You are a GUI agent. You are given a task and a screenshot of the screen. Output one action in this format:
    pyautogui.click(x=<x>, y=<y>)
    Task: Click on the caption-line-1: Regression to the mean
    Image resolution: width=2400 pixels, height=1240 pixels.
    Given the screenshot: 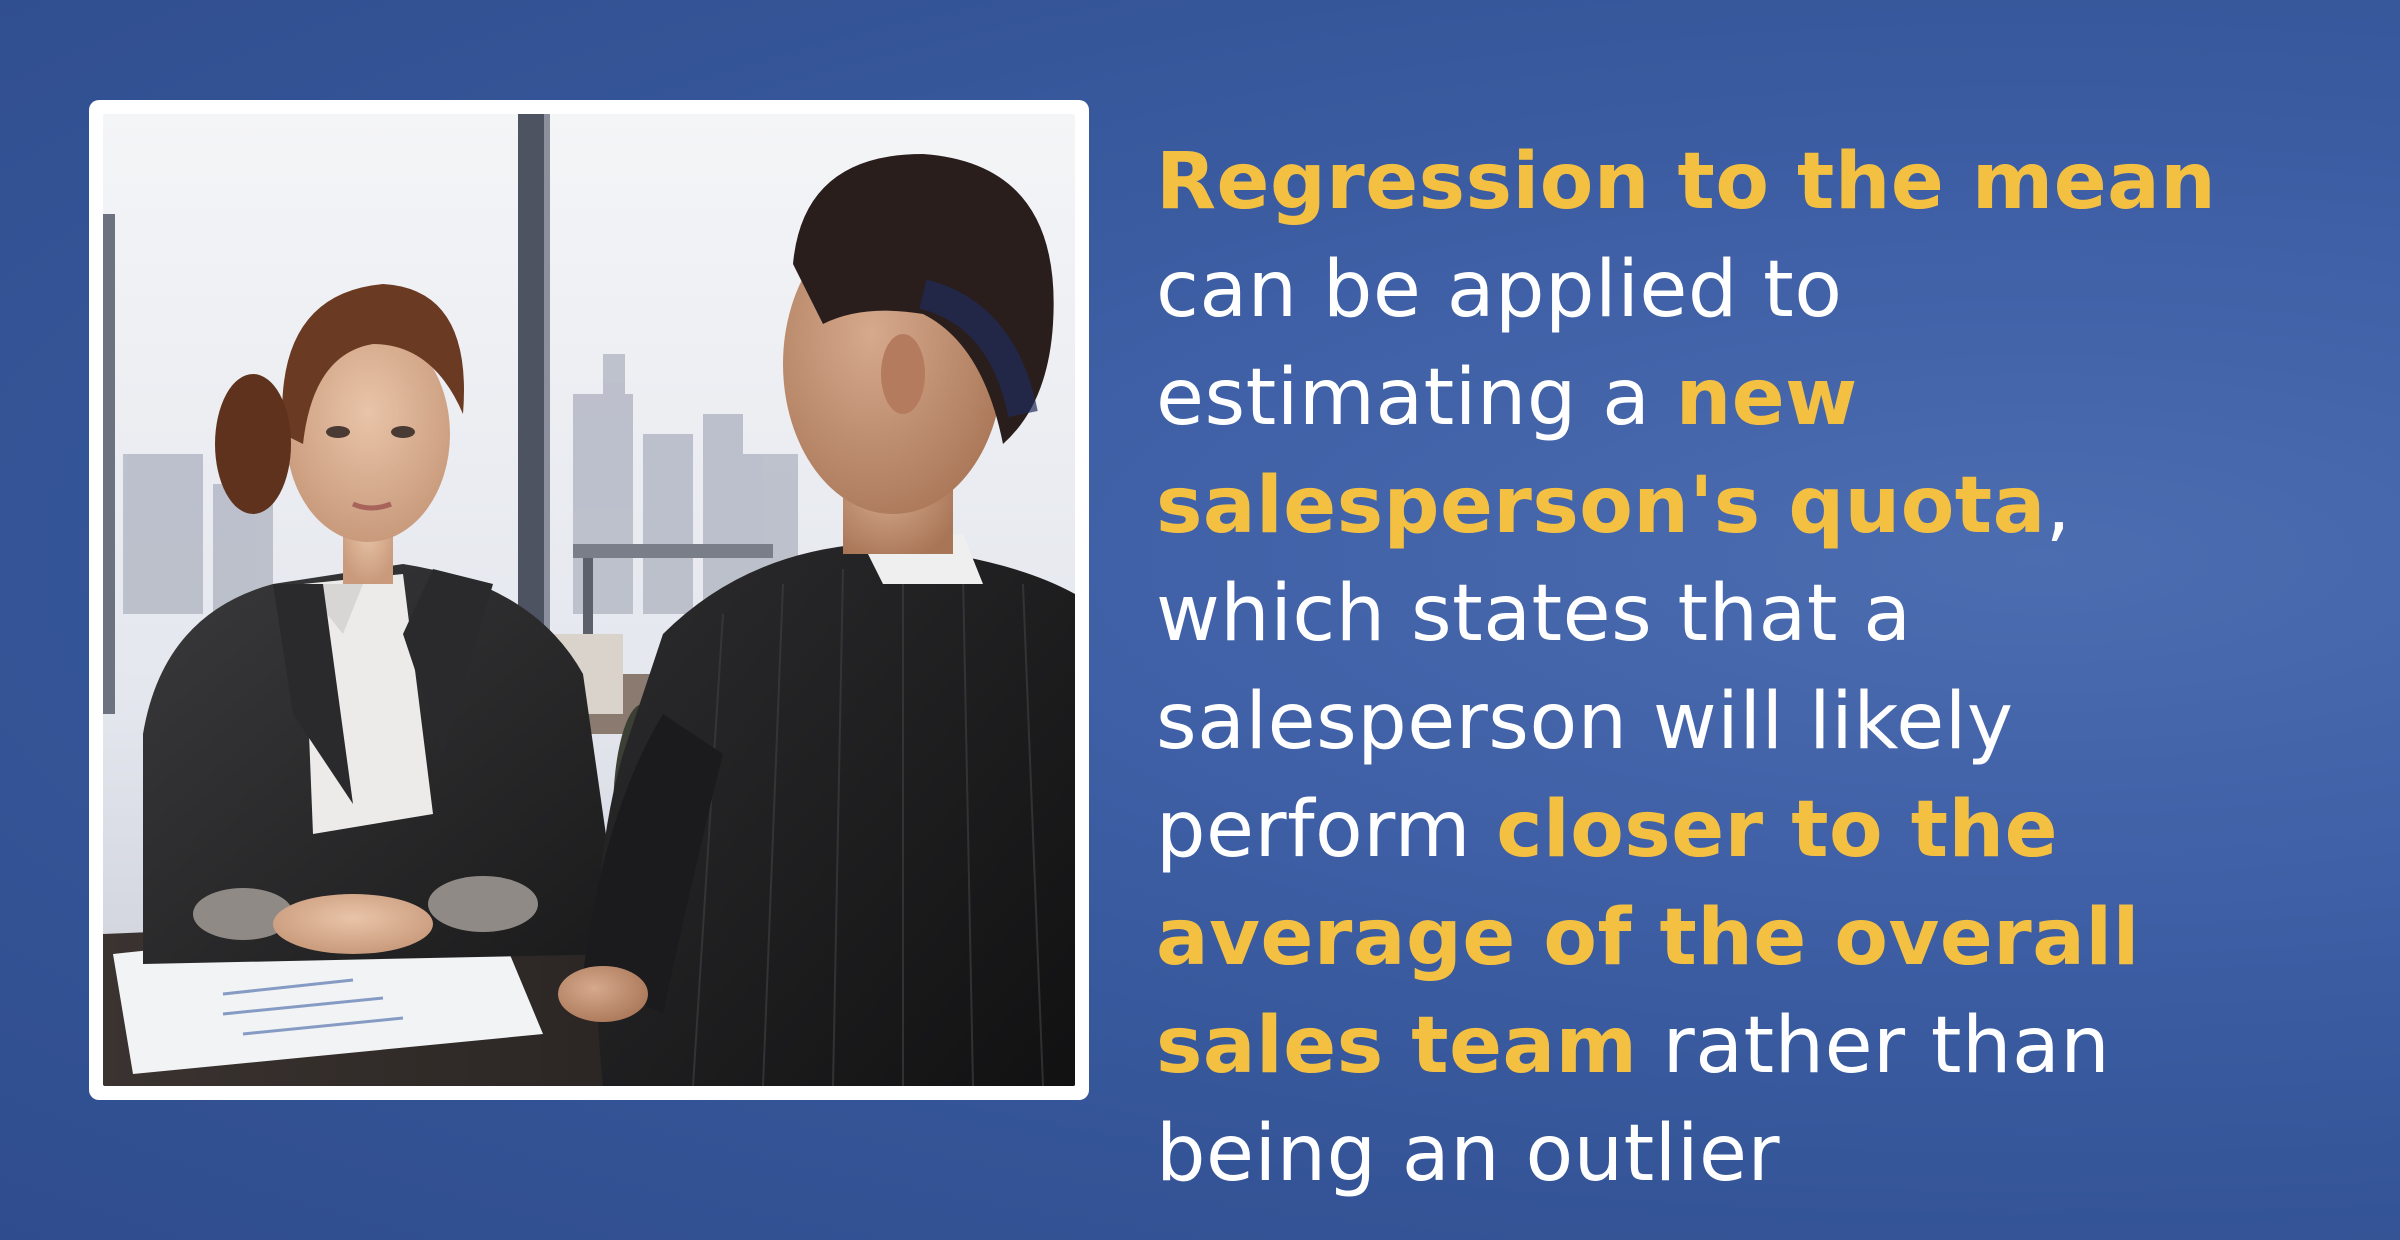 What is the action you would take?
    pyautogui.click(x=1766, y=182)
    